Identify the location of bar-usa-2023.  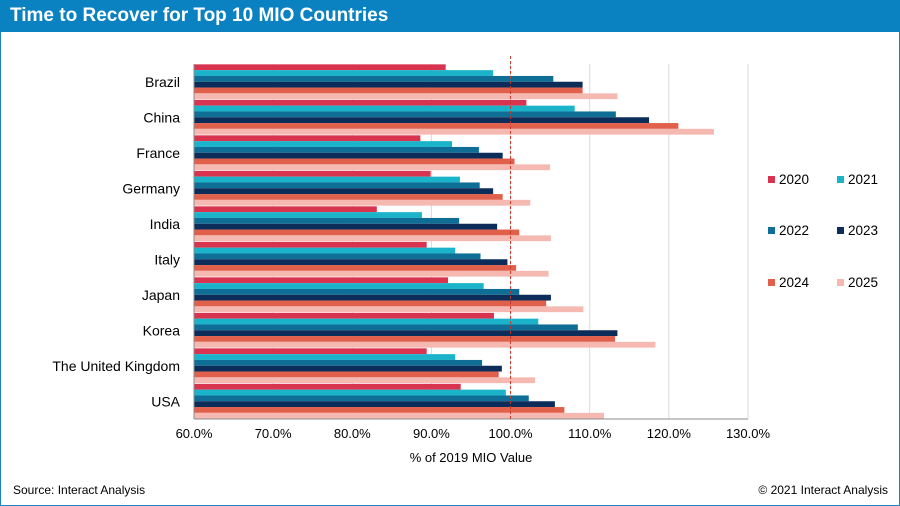
(374, 404).